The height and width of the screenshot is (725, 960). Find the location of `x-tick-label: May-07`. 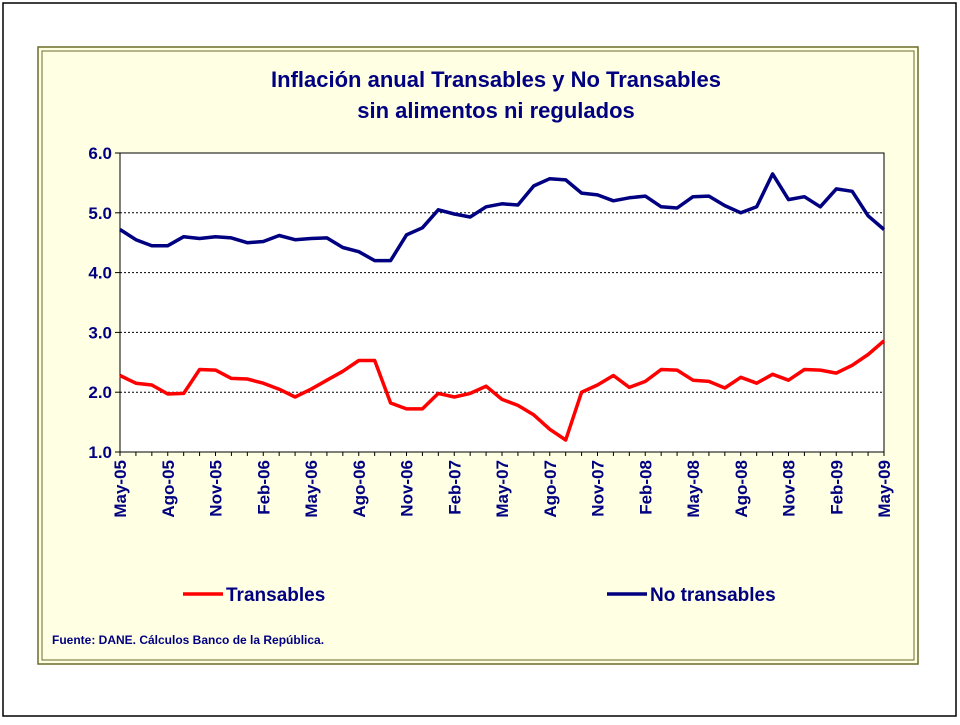

x-tick-label: May-07 is located at coordinates (502, 489).